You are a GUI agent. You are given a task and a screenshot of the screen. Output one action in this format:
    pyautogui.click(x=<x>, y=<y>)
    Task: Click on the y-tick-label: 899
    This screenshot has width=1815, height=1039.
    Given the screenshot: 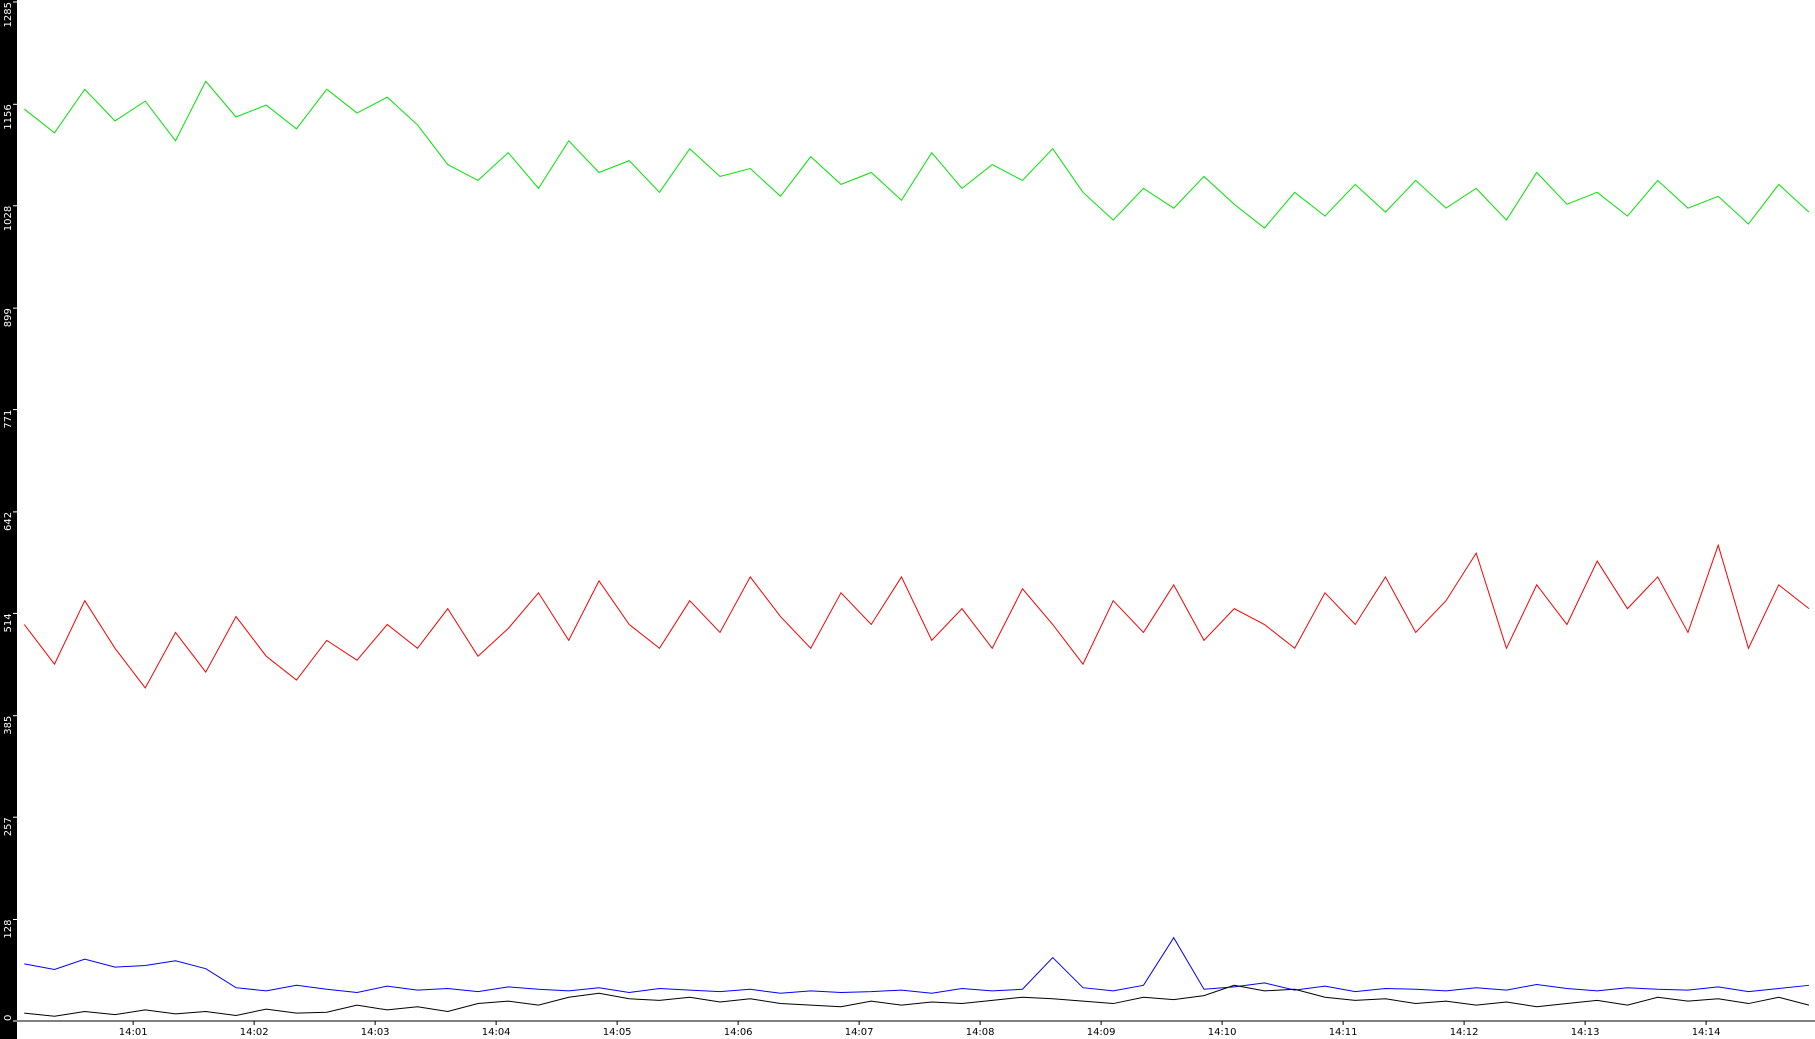 What is the action you would take?
    pyautogui.click(x=8, y=317)
    